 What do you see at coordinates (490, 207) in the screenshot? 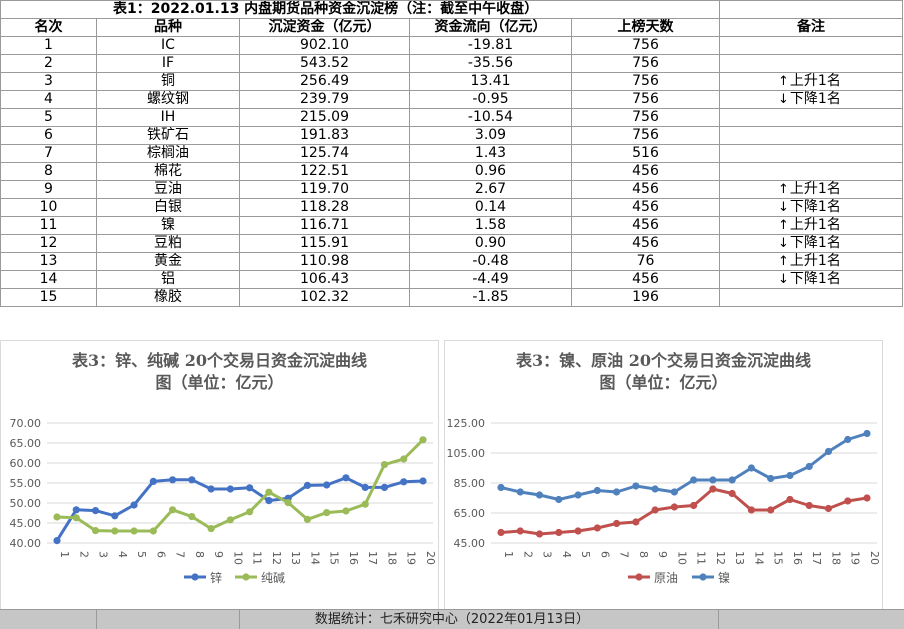
I see `flow-cell: 0.14` at bounding box center [490, 207].